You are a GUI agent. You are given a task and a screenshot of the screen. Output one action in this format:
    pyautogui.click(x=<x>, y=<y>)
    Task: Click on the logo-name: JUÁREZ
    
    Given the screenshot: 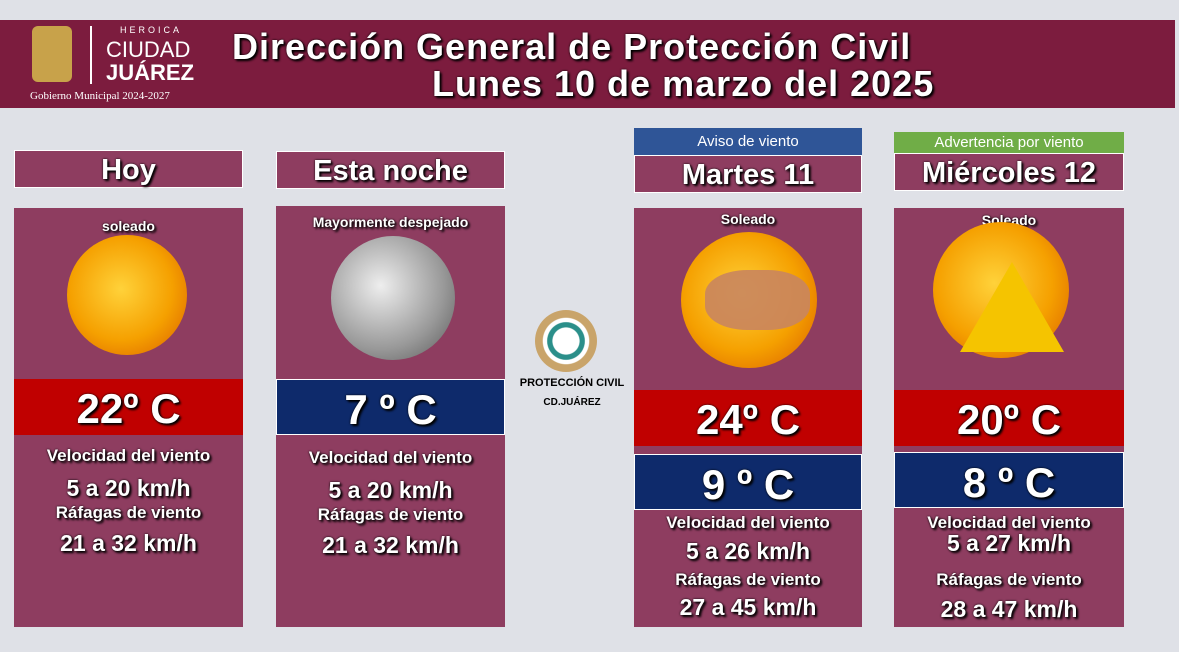 What is the action you would take?
    pyautogui.click(x=150, y=72)
    